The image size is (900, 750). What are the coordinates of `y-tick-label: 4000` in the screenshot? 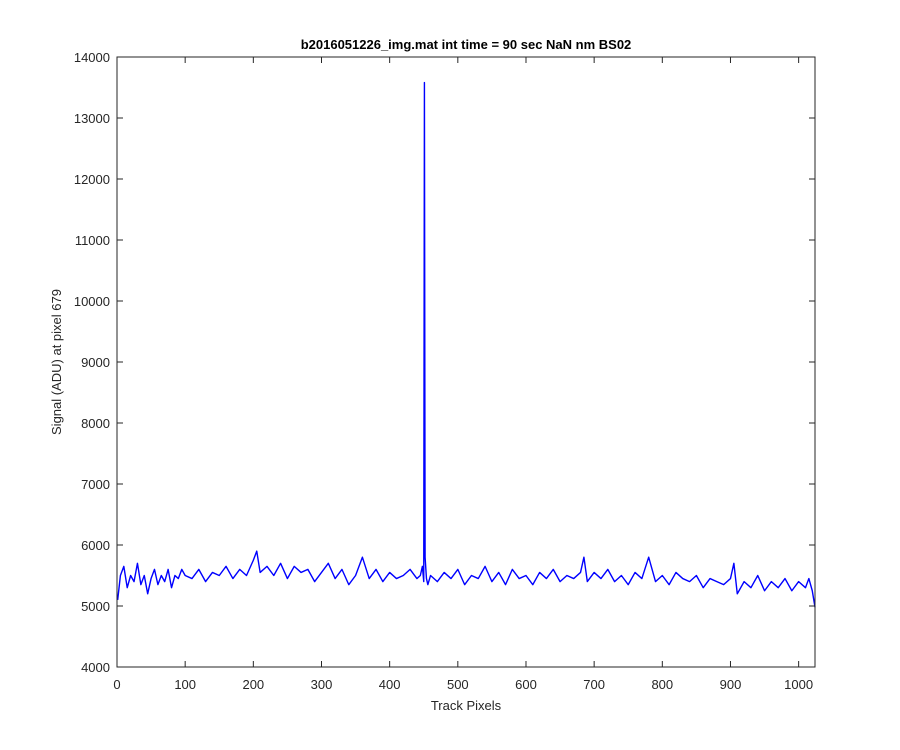 It's located at (95, 667).